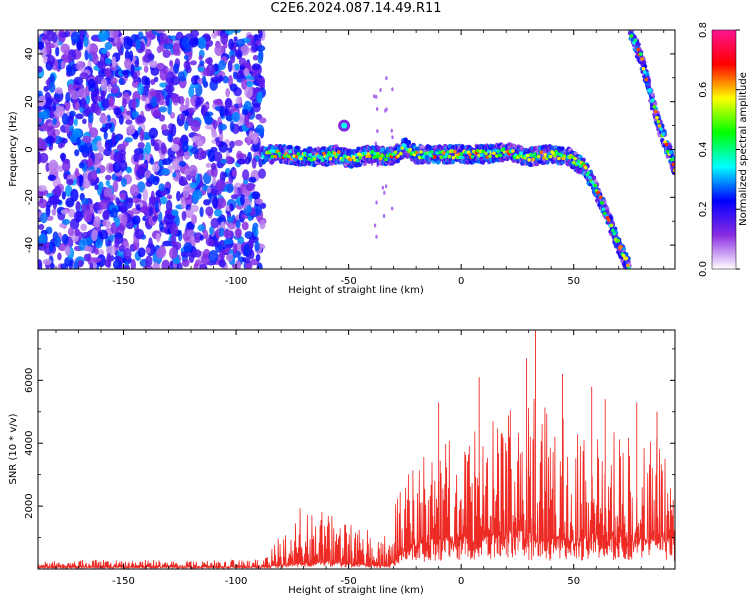 Image resolution: width=750 pixels, height=600 pixels. I want to click on figure-title: C2E6.2024.087.14.49.R11, so click(356, 8).